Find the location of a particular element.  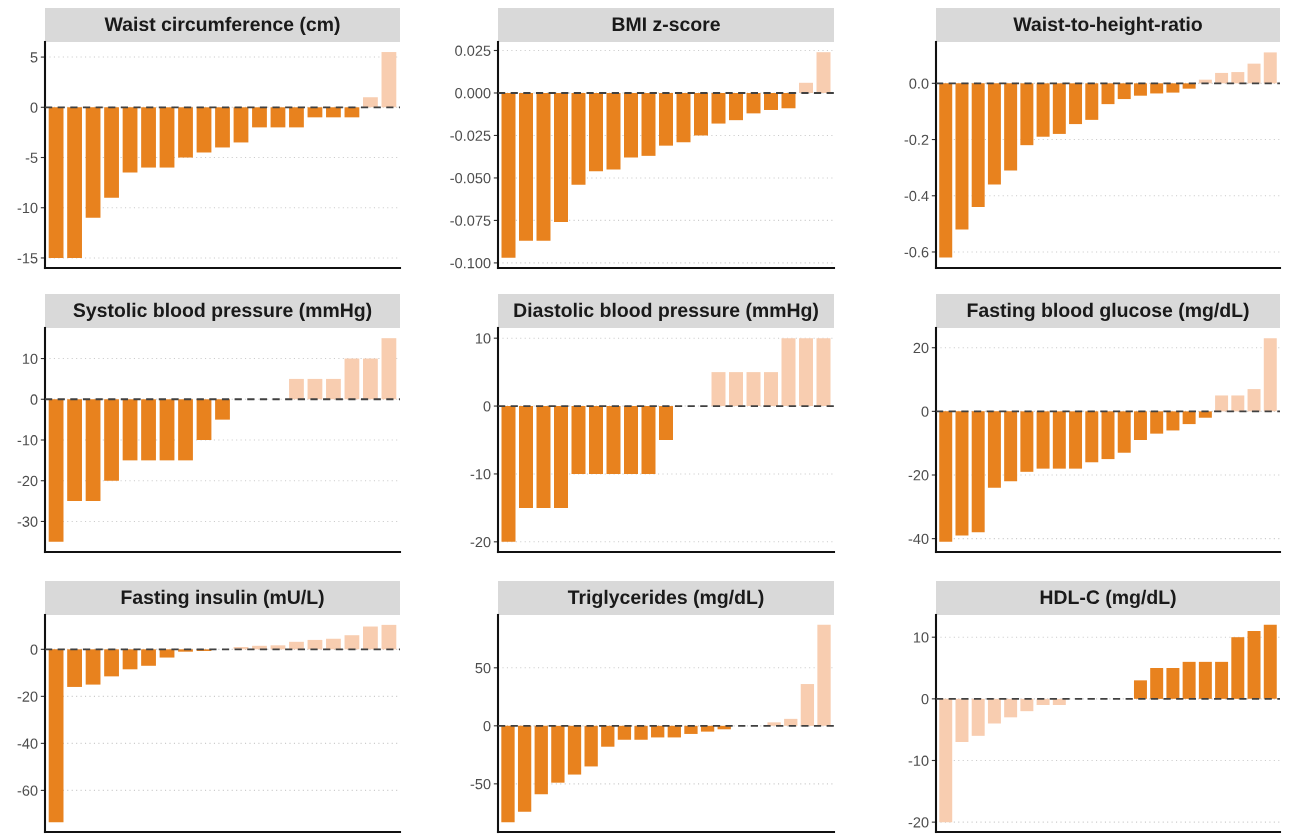

chart-title: Triglycerides (mg/dL) is located at coordinates (665, 599).